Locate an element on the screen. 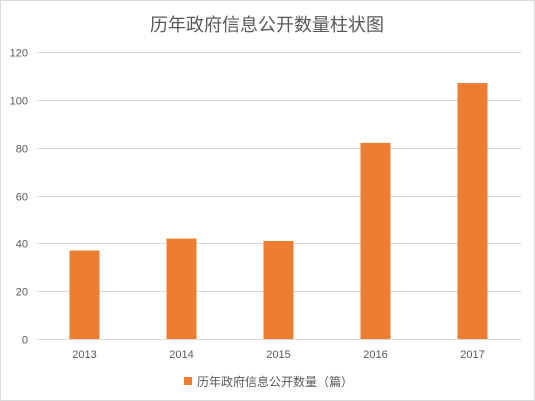 The width and height of the screenshot is (535, 401). y-tick-label: 100 is located at coordinates (19, 102).